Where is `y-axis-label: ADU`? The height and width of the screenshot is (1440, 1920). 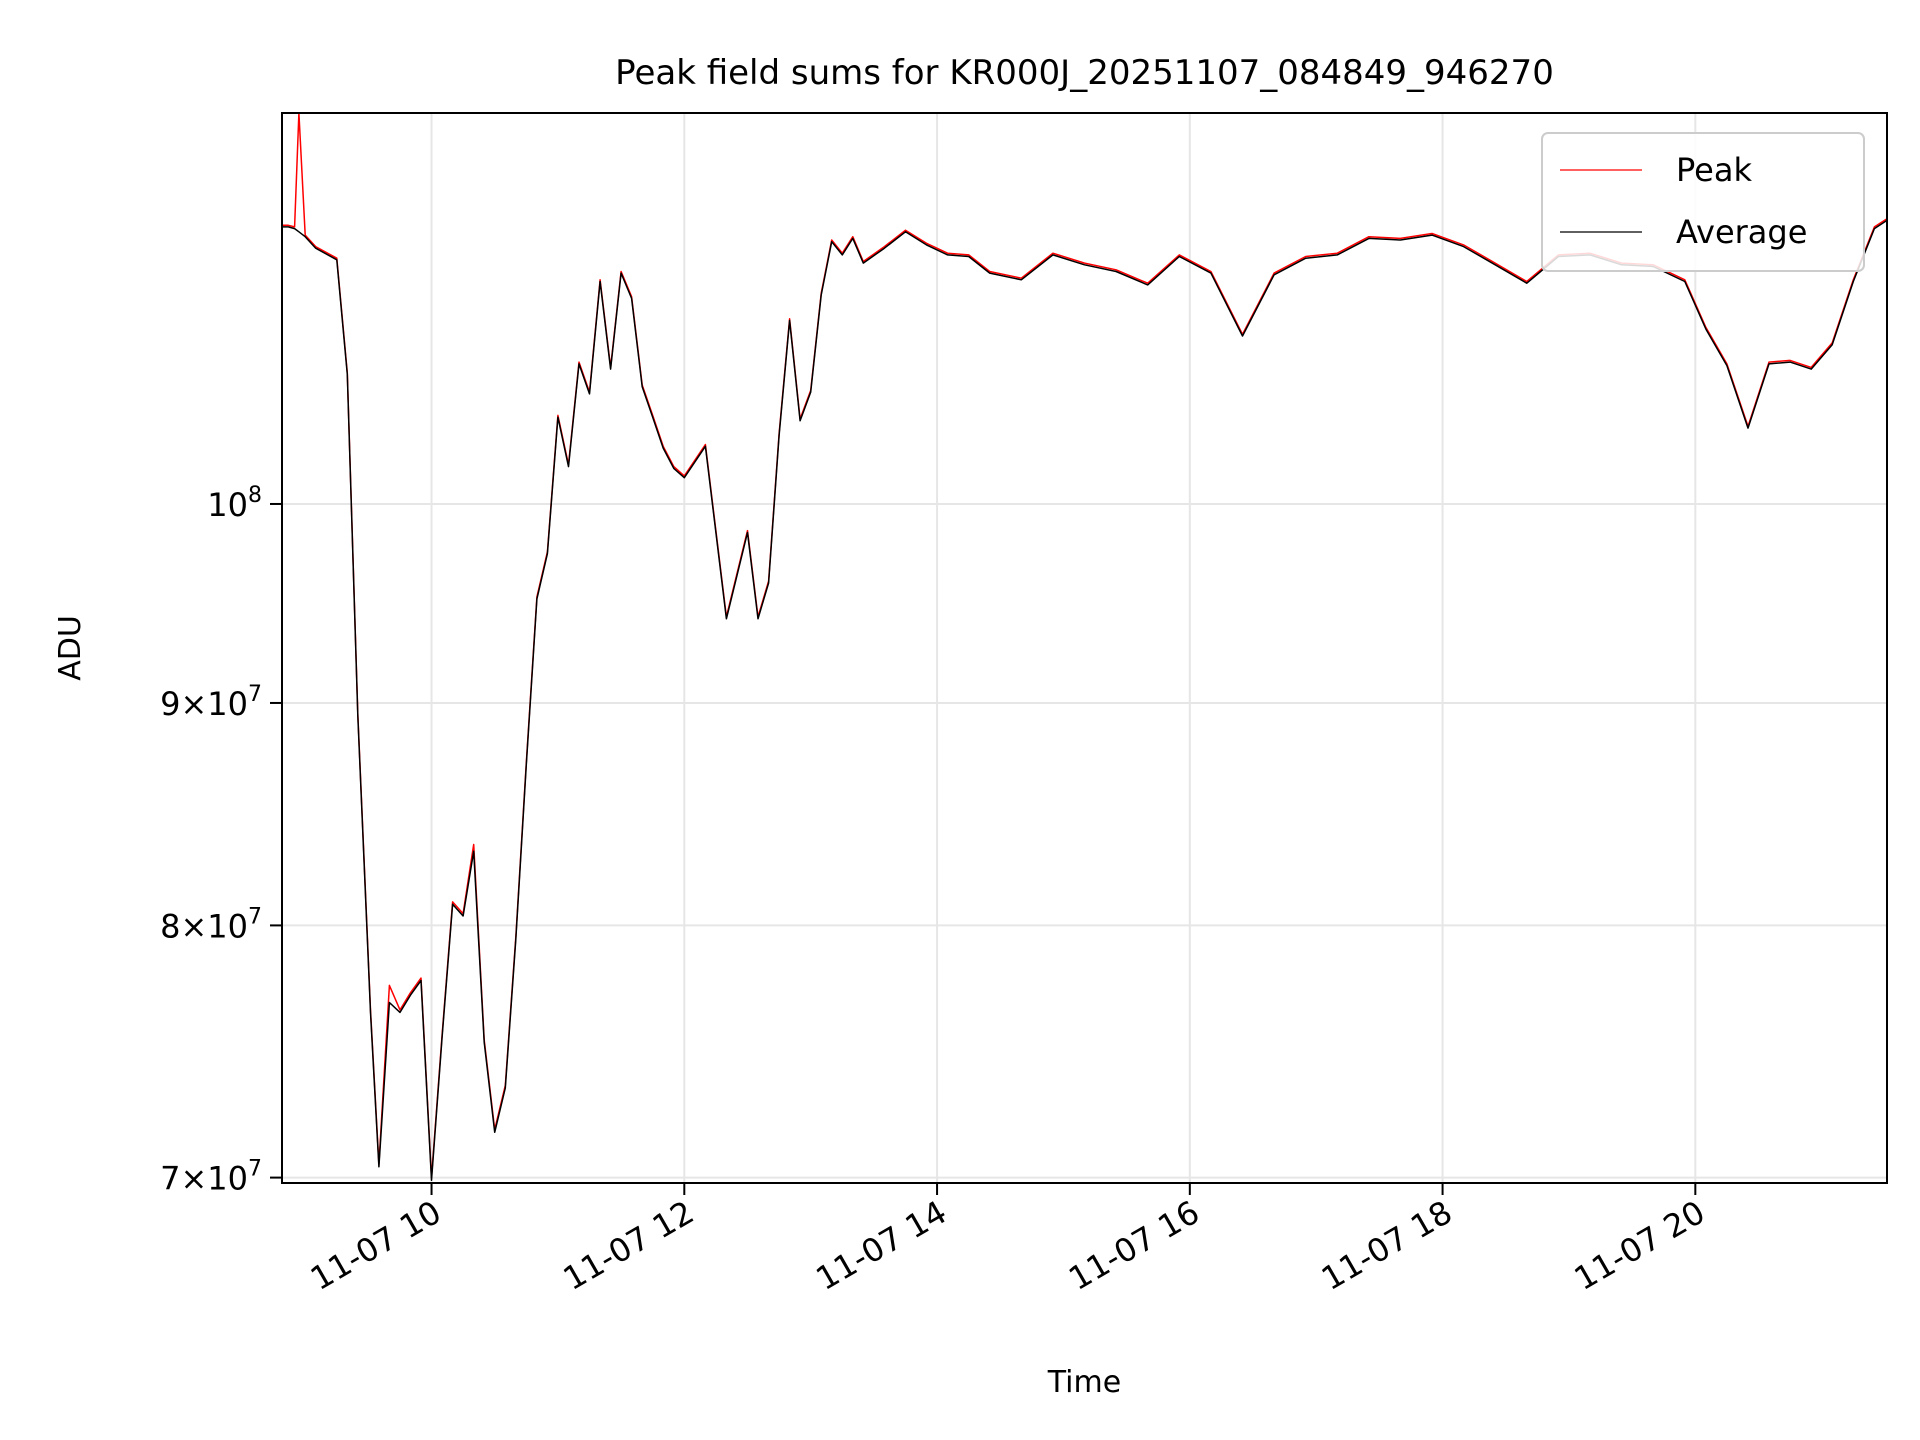
y-axis-label: ADU is located at coordinates (70, 648).